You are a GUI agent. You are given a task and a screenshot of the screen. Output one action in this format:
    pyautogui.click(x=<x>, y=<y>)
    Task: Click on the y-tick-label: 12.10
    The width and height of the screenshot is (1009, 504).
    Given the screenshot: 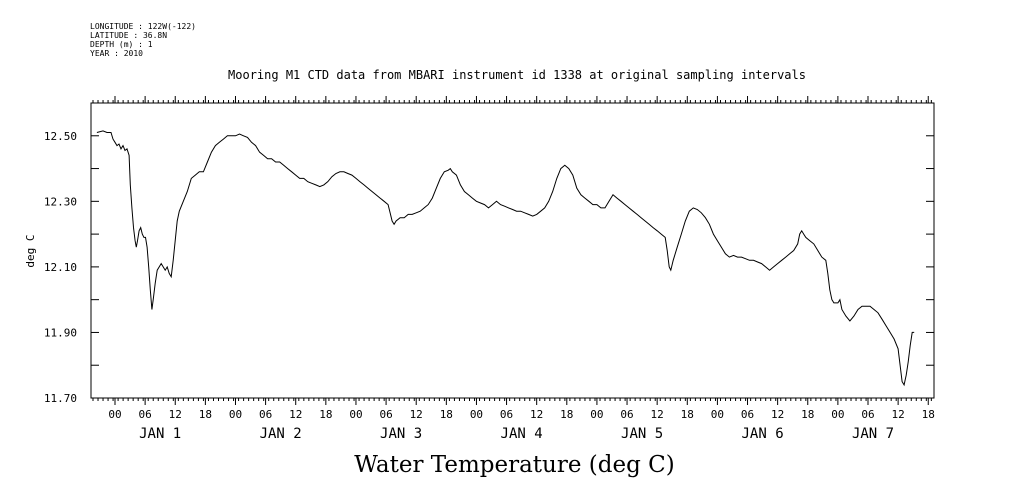 What is the action you would take?
    pyautogui.click(x=60, y=267)
    